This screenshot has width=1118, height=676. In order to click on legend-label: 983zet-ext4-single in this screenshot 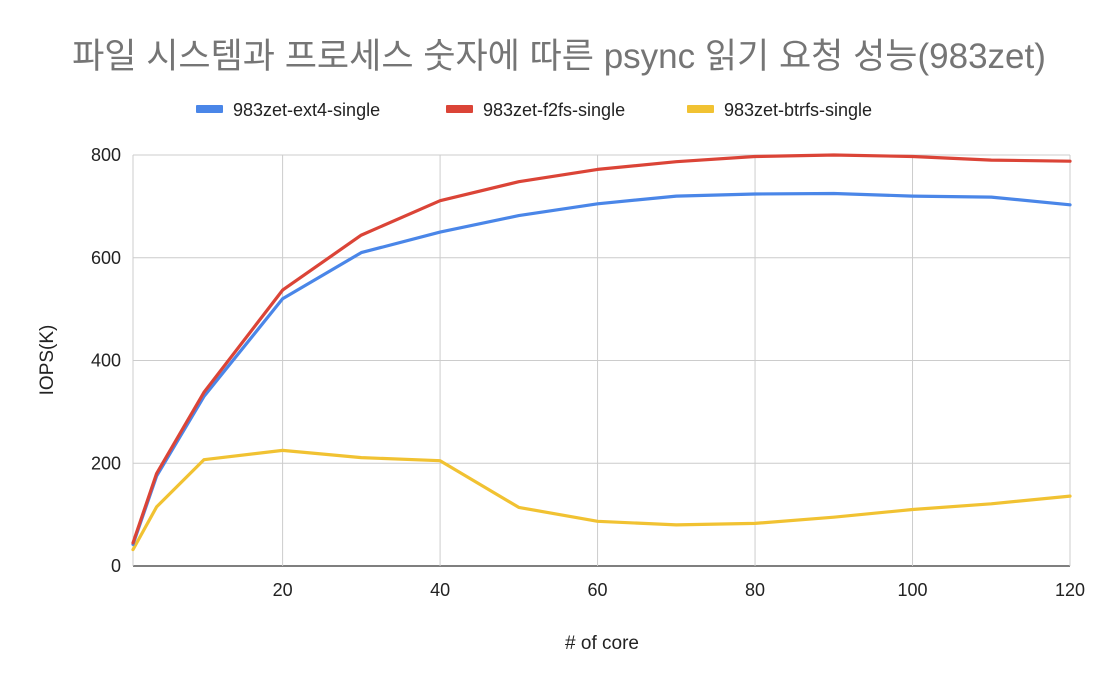, I will do `click(306, 110)`.